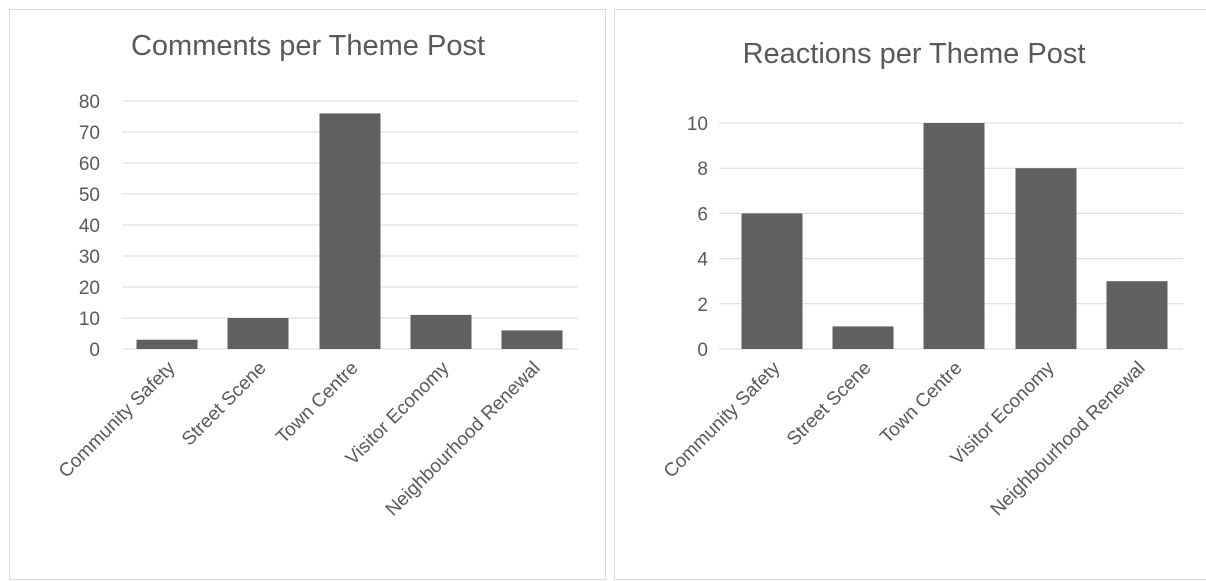 This screenshot has height=581, width=1206. What do you see at coordinates (89, 102) in the screenshot?
I see `y-tick-label: 80` at bounding box center [89, 102].